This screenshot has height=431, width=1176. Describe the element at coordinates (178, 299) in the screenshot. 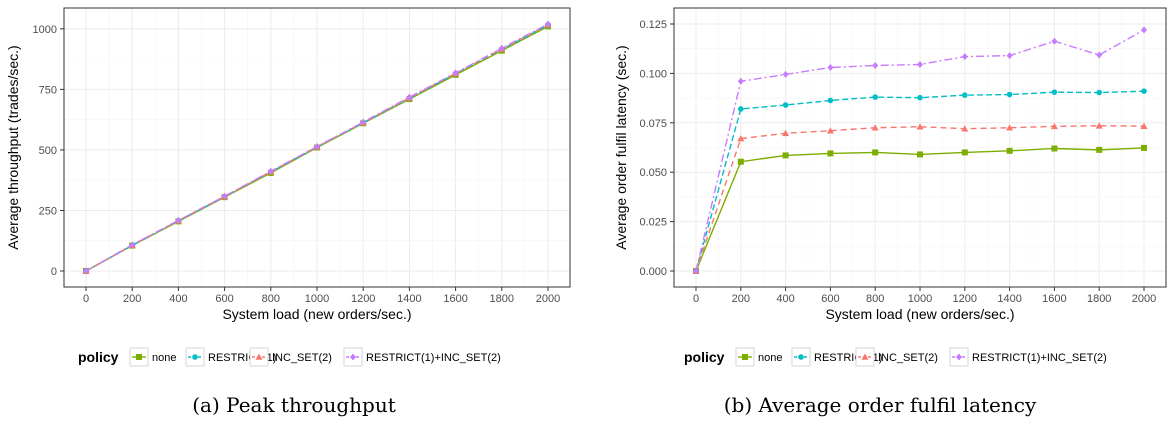

I see `x-tick-label: 400` at that location.